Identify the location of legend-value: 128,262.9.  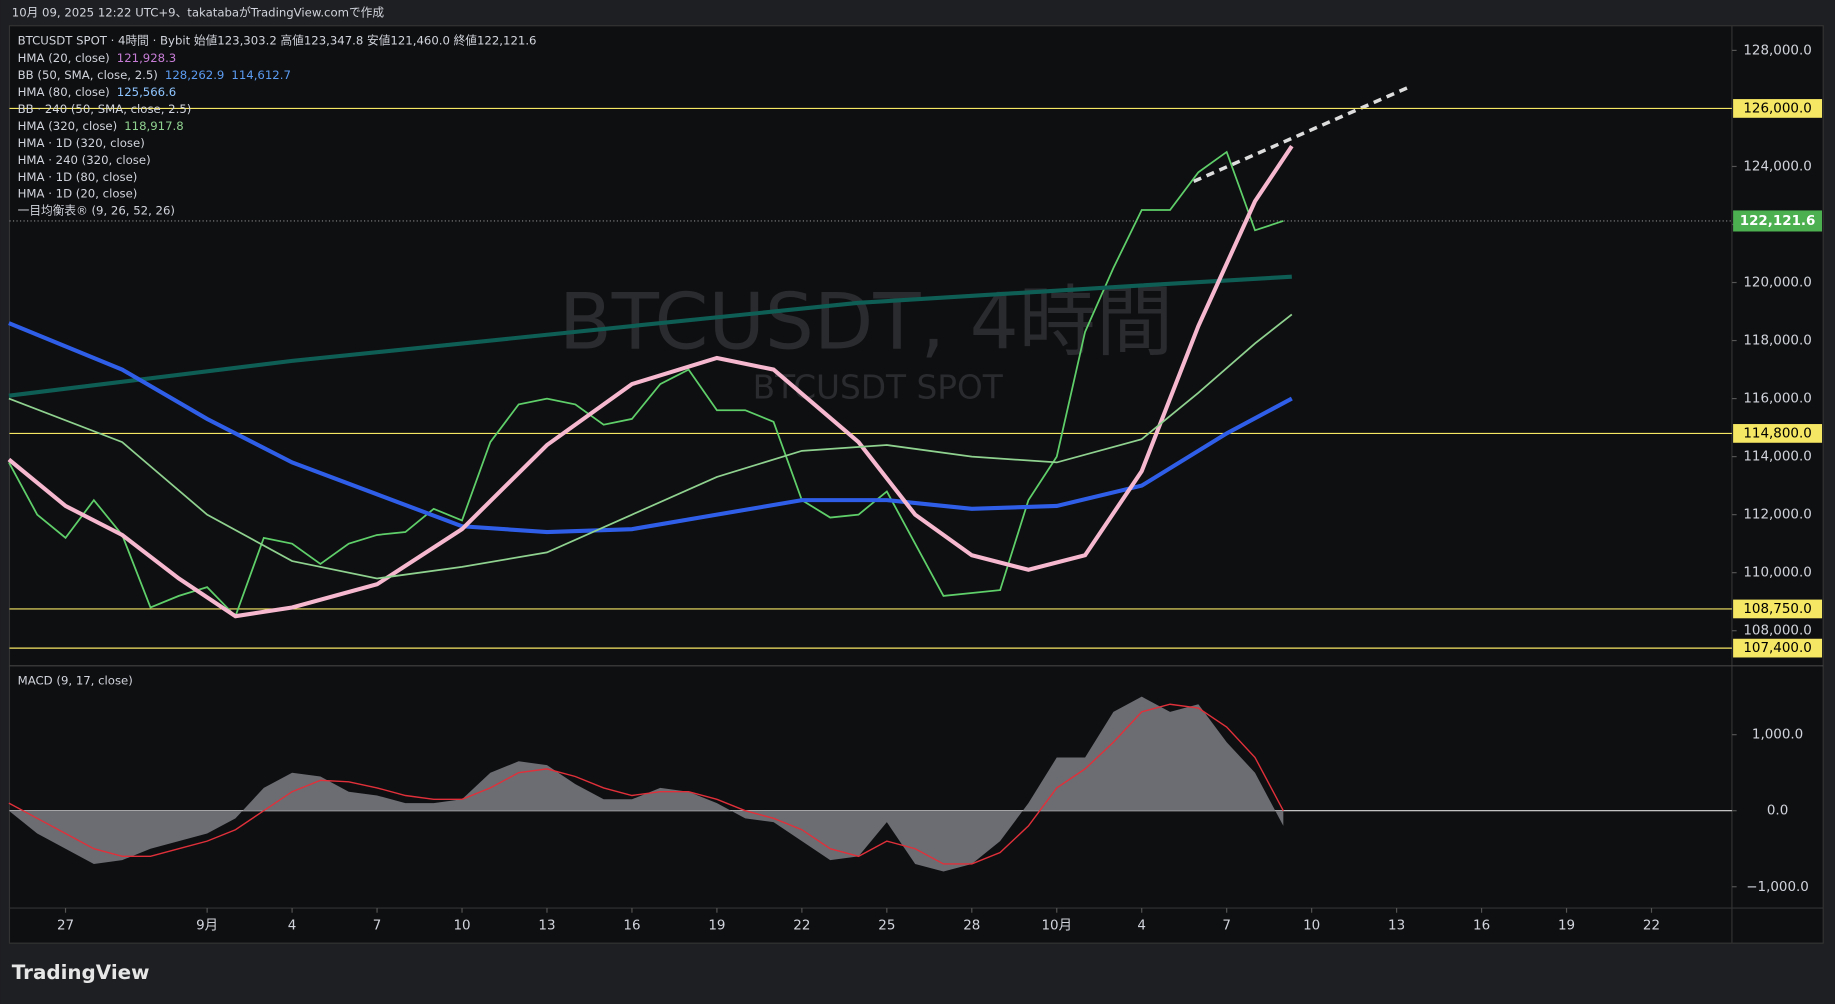
(194, 75).